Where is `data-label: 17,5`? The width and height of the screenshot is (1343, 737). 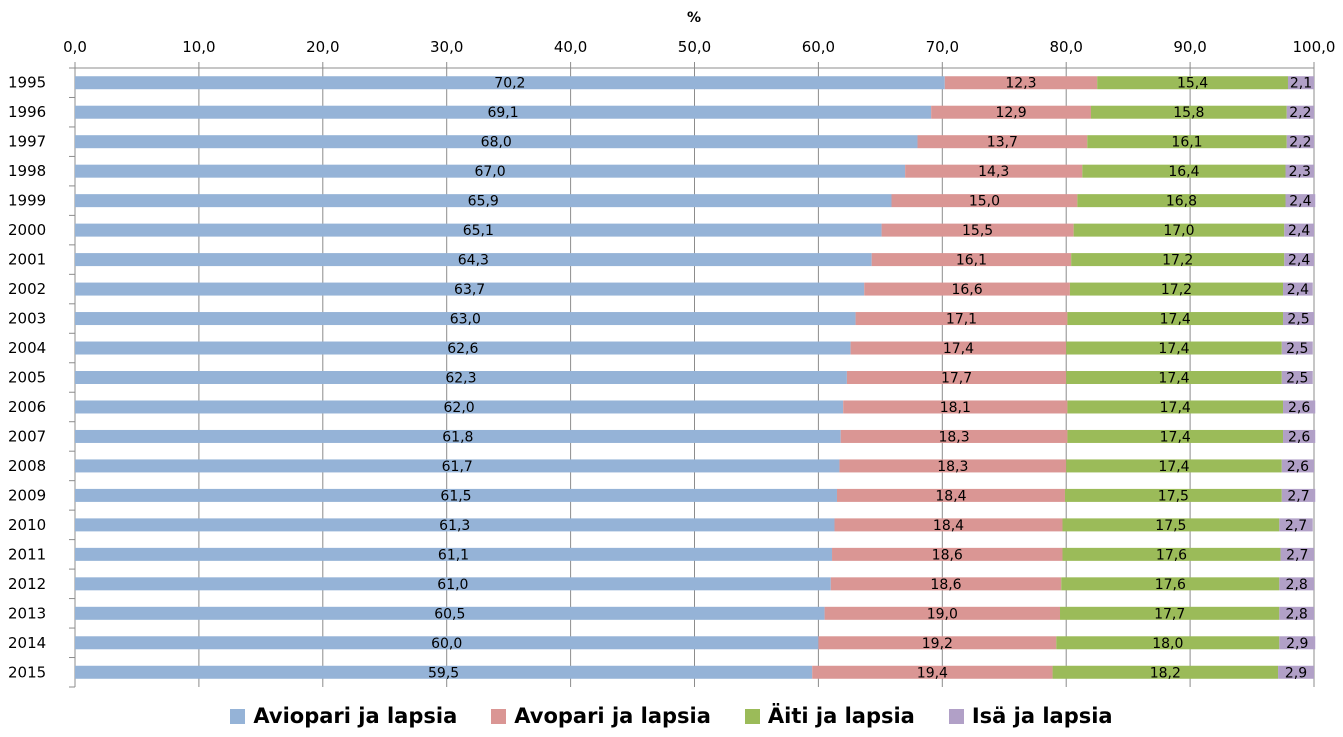 data-label: 17,5 is located at coordinates (1173, 496).